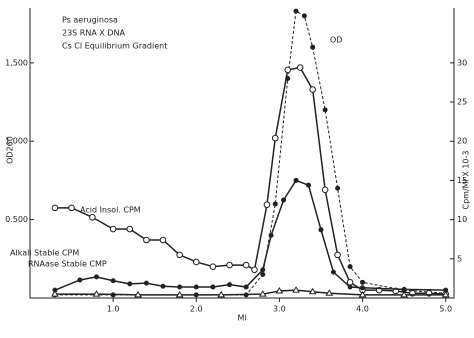 The height and width of the screenshot is (338, 474). Describe the element at coordinates (67, 264) in the screenshot. I see `legend-label: RNAase Stable CMP` at that location.